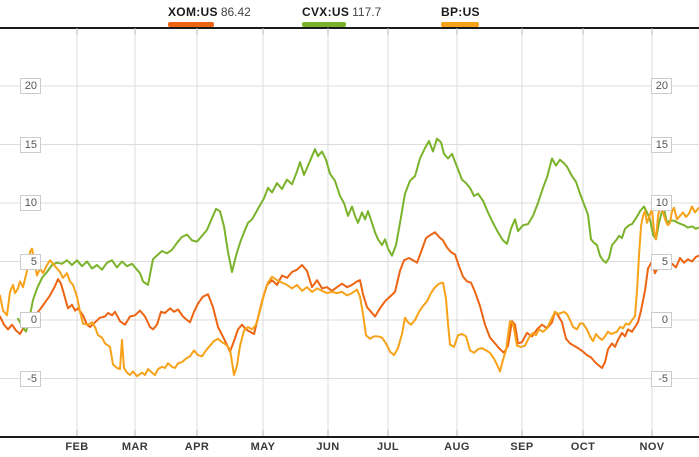  What do you see at coordinates (661, 144) in the screenshot?
I see `y-tick-label-right: 15` at bounding box center [661, 144].